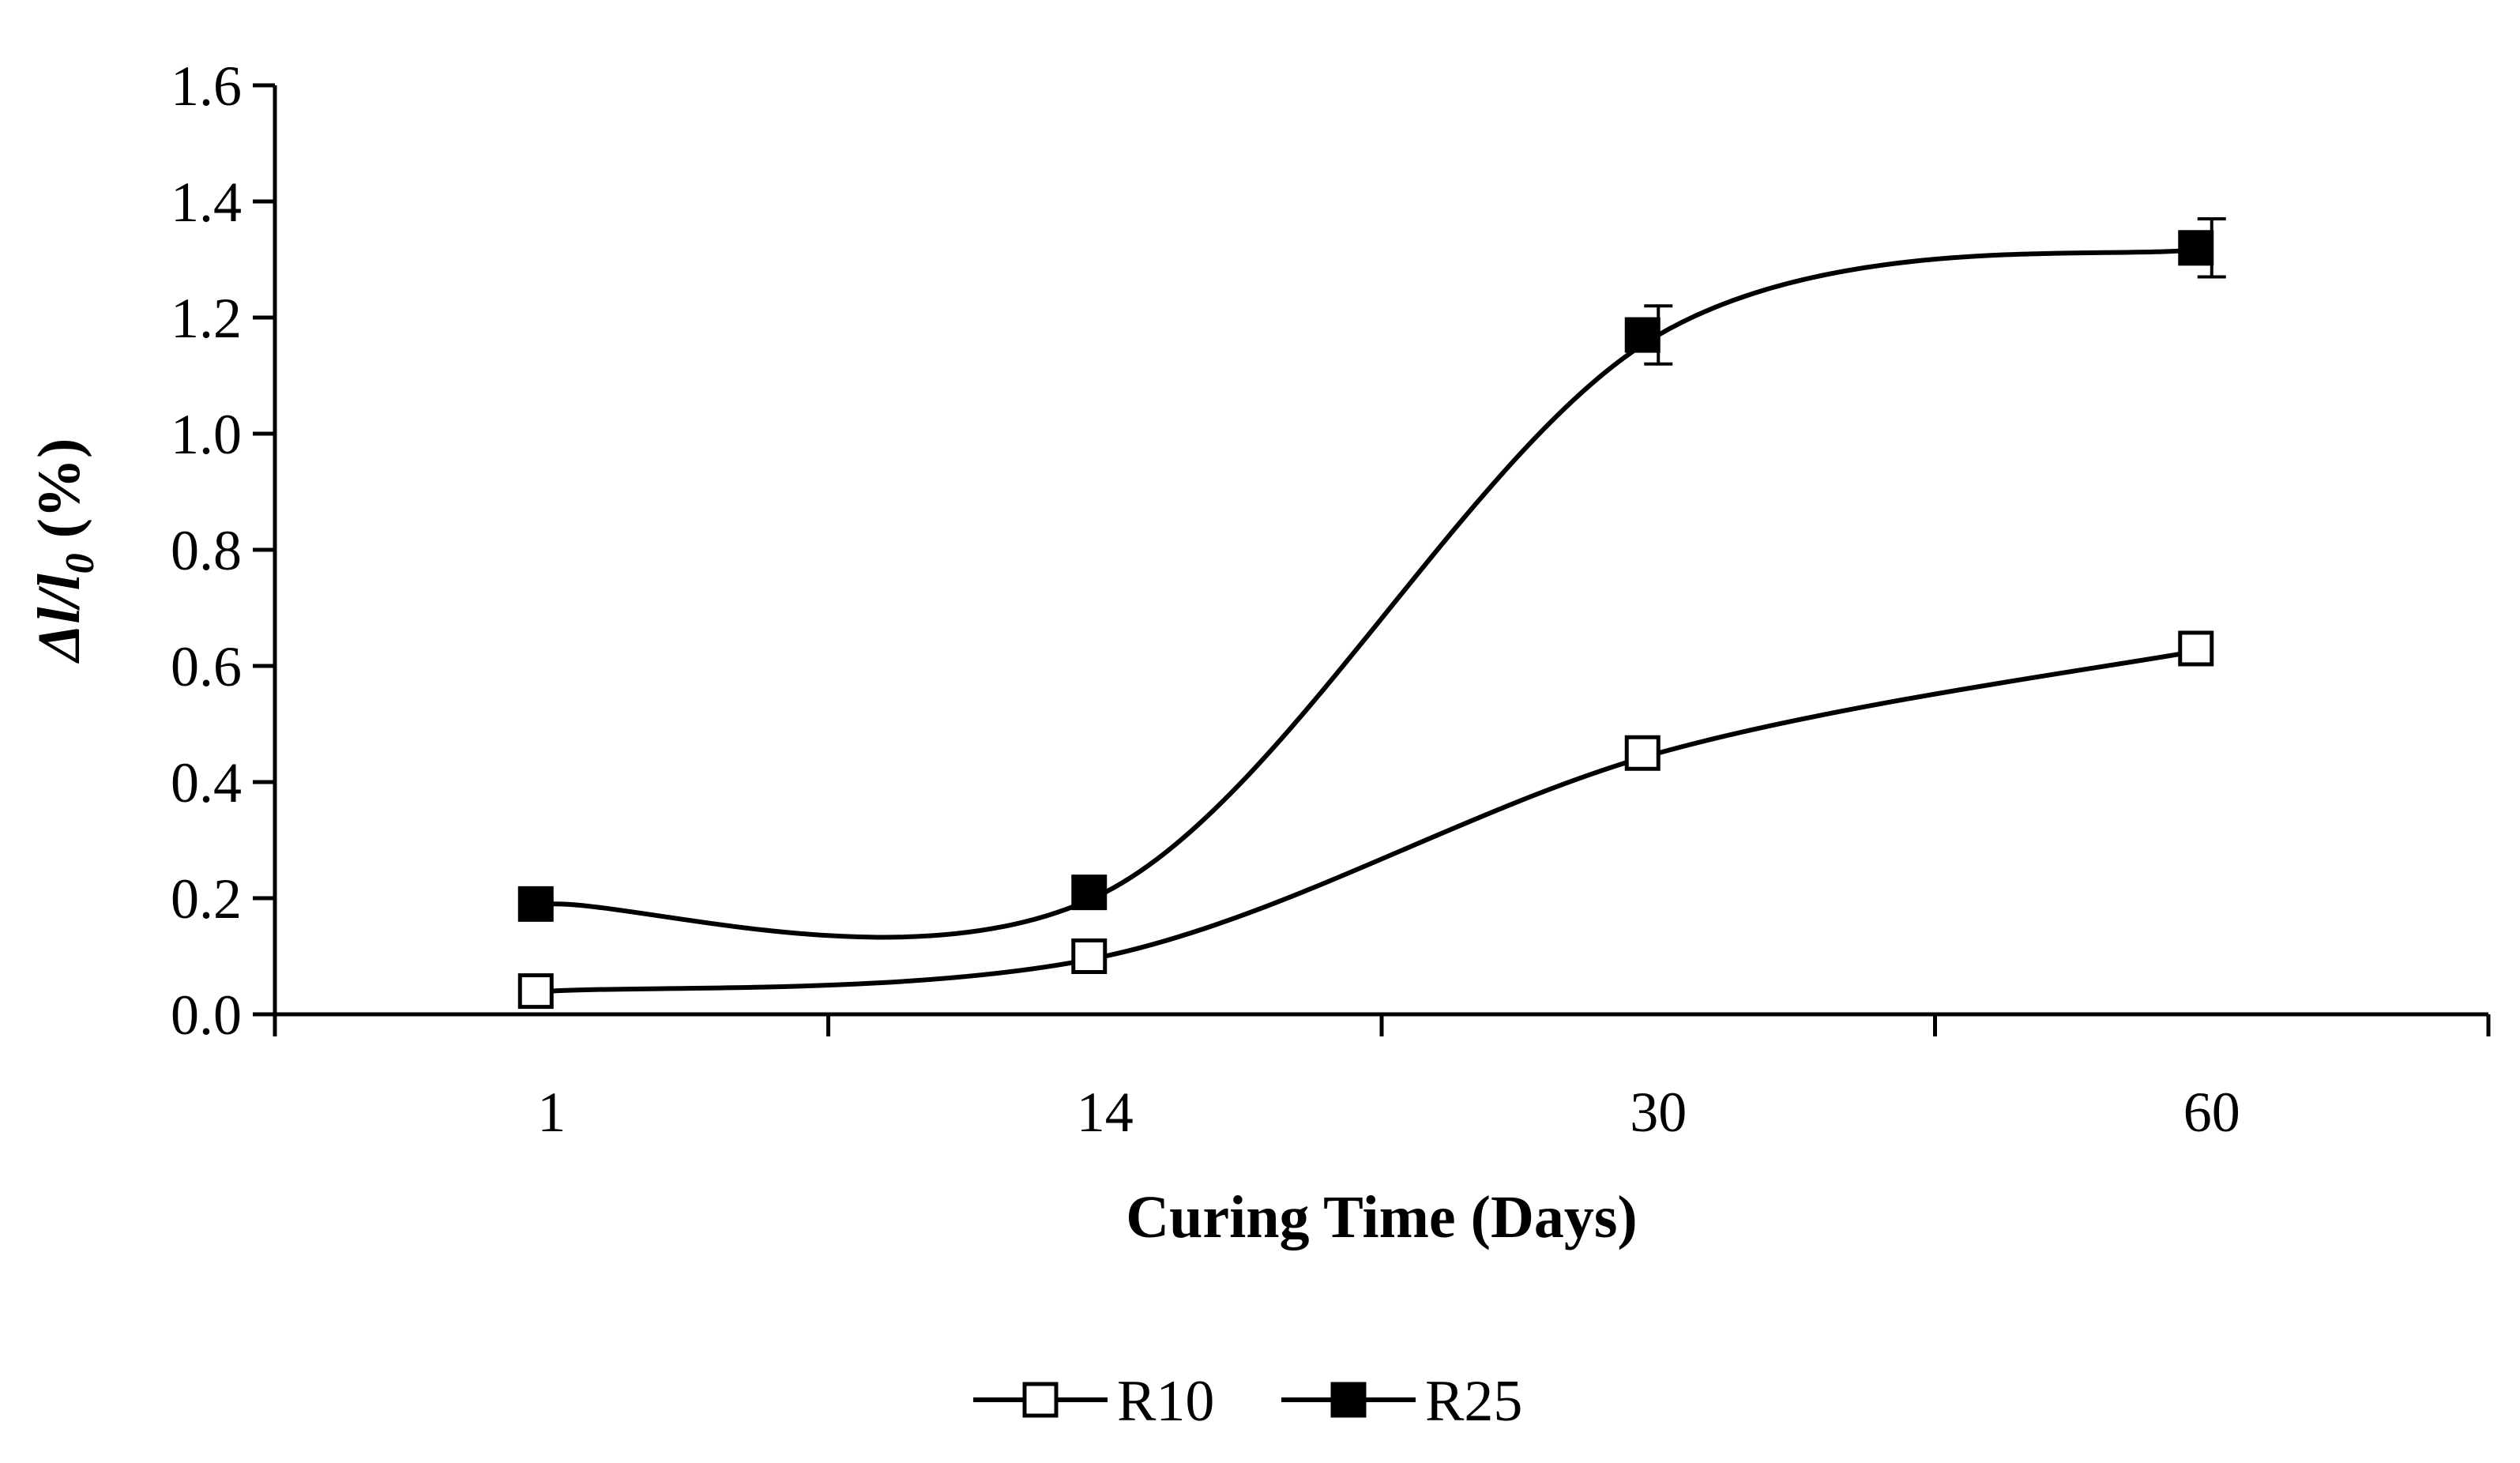 The height and width of the screenshot is (1463, 2520). Describe the element at coordinates (1473, 1401) in the screenshot. I see `legend-label: R25` at that location.